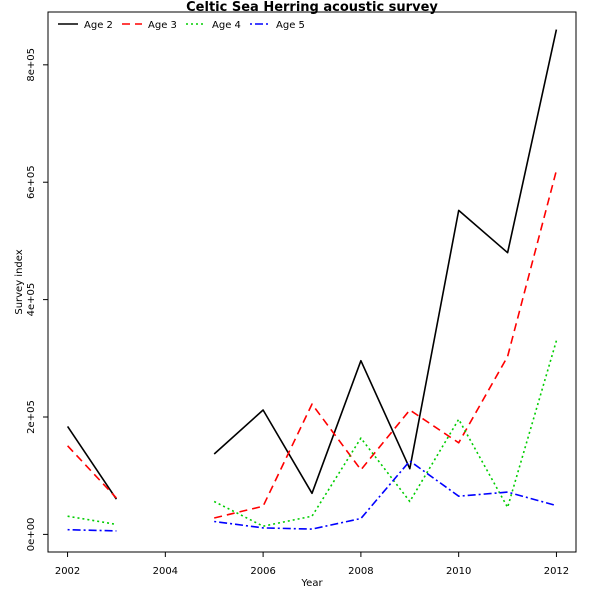  What do you see at coordinates (226, 25) in the screenshot?
I see `legend-label: Age 4` at bounding box center [226, 25].